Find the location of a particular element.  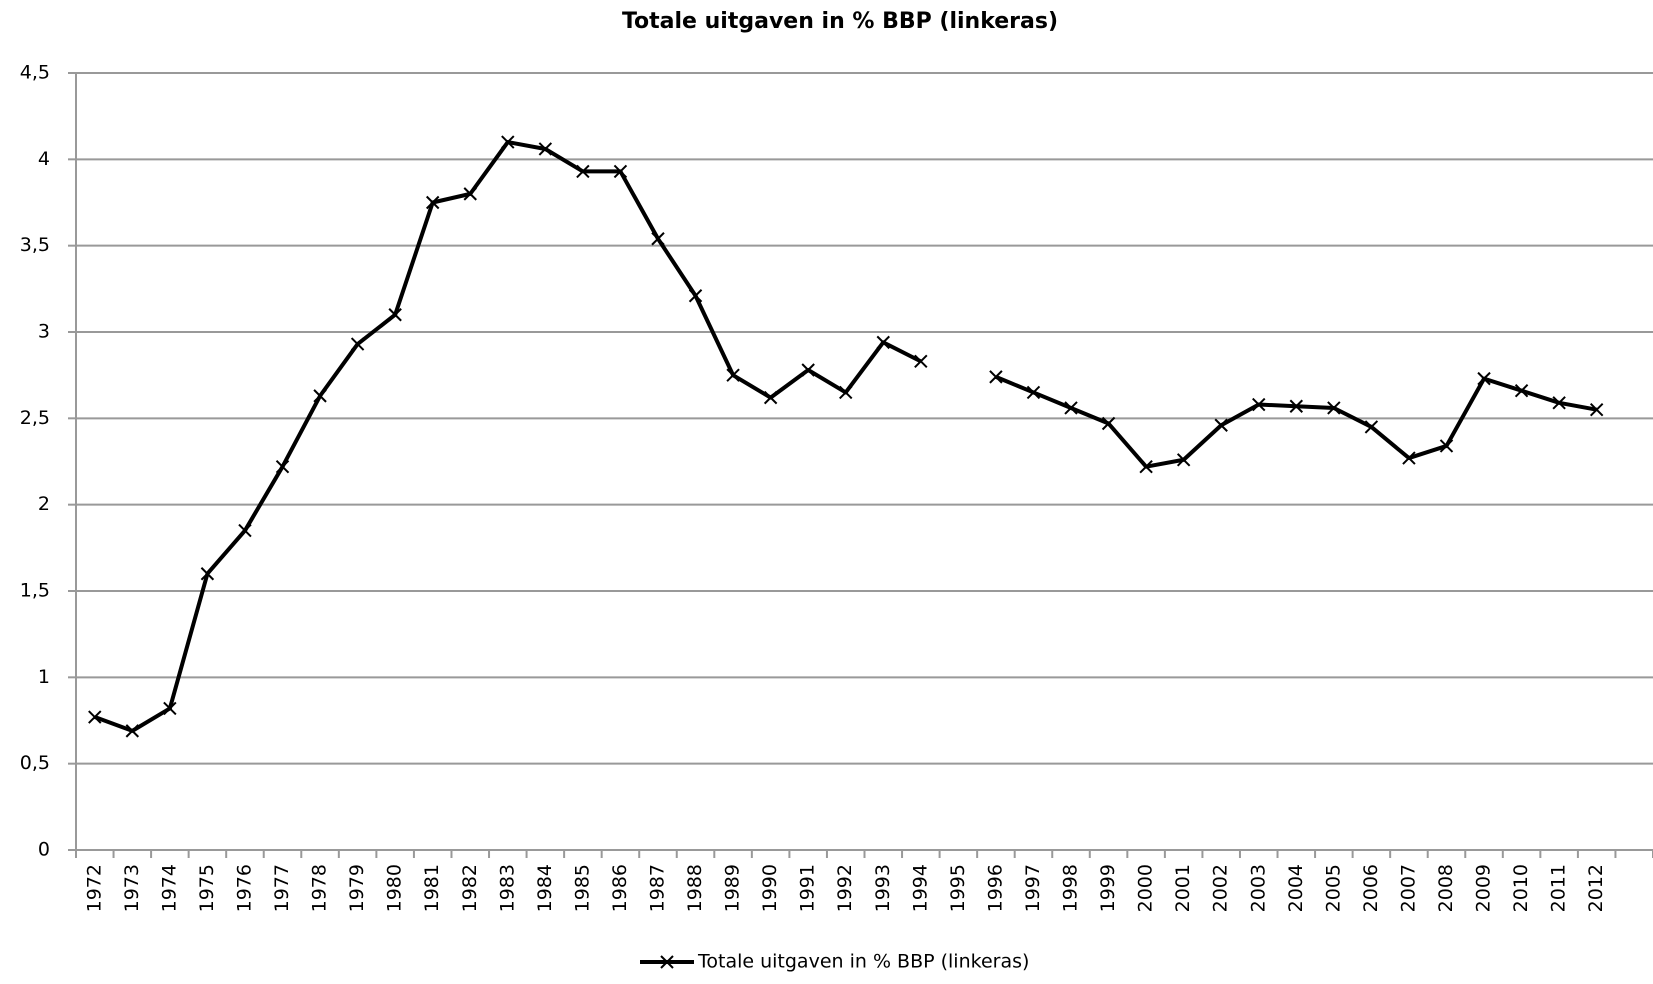

x-tick-label: 1992 is located at coordinates (845, 888).